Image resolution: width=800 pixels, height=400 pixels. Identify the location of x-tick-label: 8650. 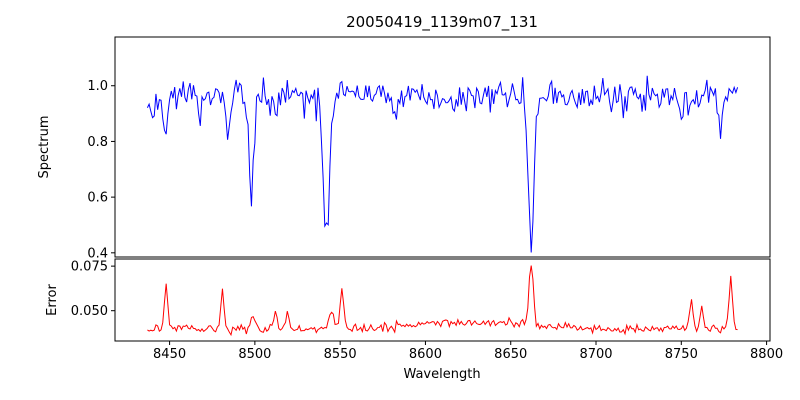
(510, 354).